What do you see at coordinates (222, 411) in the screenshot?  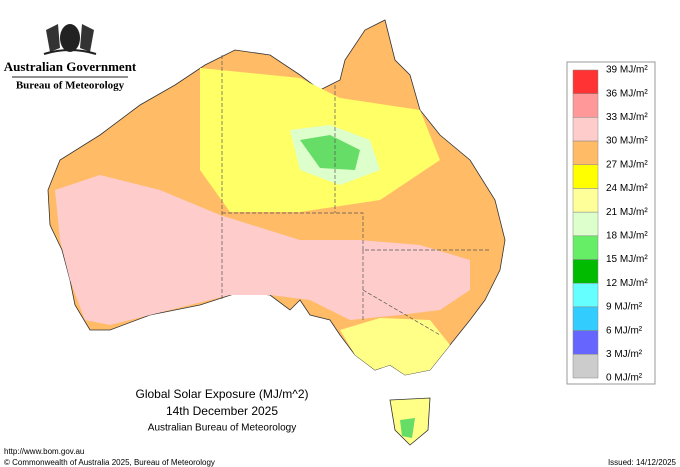 I see `caption-date: 14th December 2025` at bounding box center [222, 411].